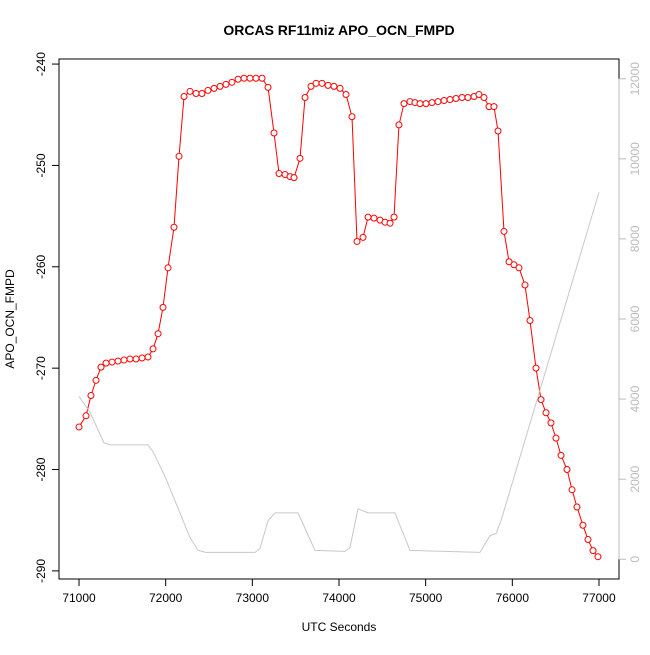 The height and width of the screenshot is (655, 650). What do you see at coordinates (426, 598) in the screenshot?
I see `x-tick-label: 75000` at bounding box center [426, 598].